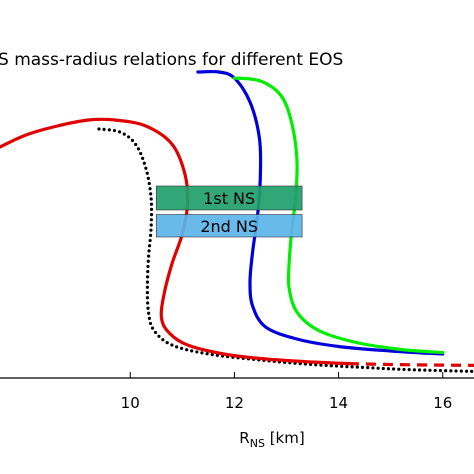  I want to click on x-tick-label-10: 10, so click(130, 403).